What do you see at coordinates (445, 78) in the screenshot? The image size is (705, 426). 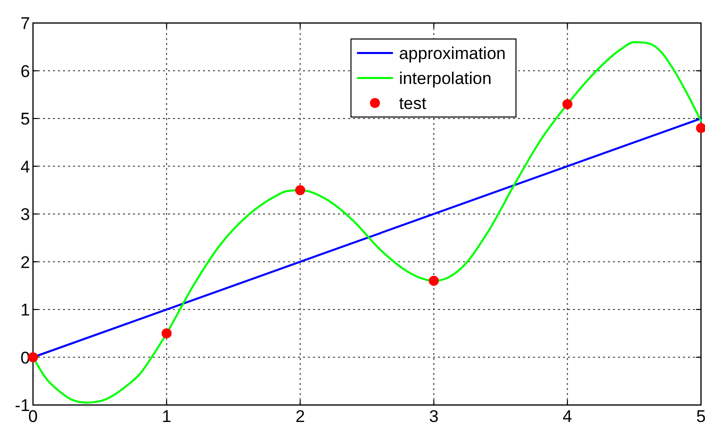 I see `legend-label: interpolation` at bounding box center [445, 78].